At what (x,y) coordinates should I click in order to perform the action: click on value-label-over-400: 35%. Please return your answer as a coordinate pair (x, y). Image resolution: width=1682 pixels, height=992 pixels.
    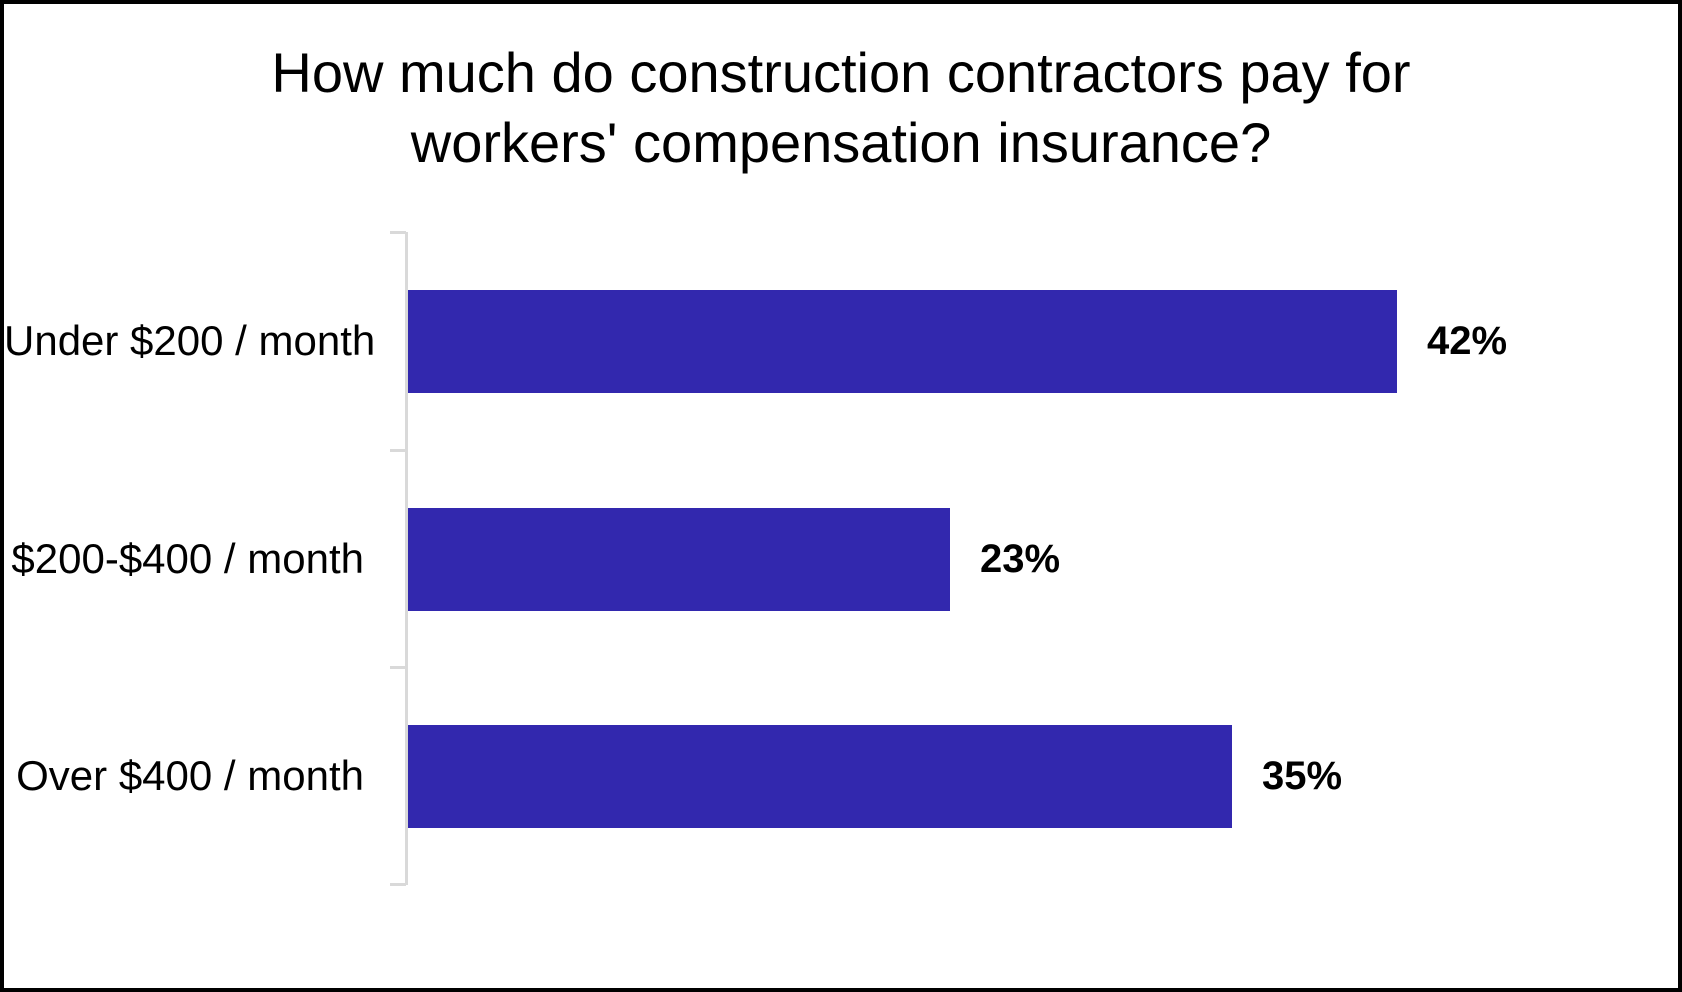
    Looking at the image, I should click on (1302, 775).